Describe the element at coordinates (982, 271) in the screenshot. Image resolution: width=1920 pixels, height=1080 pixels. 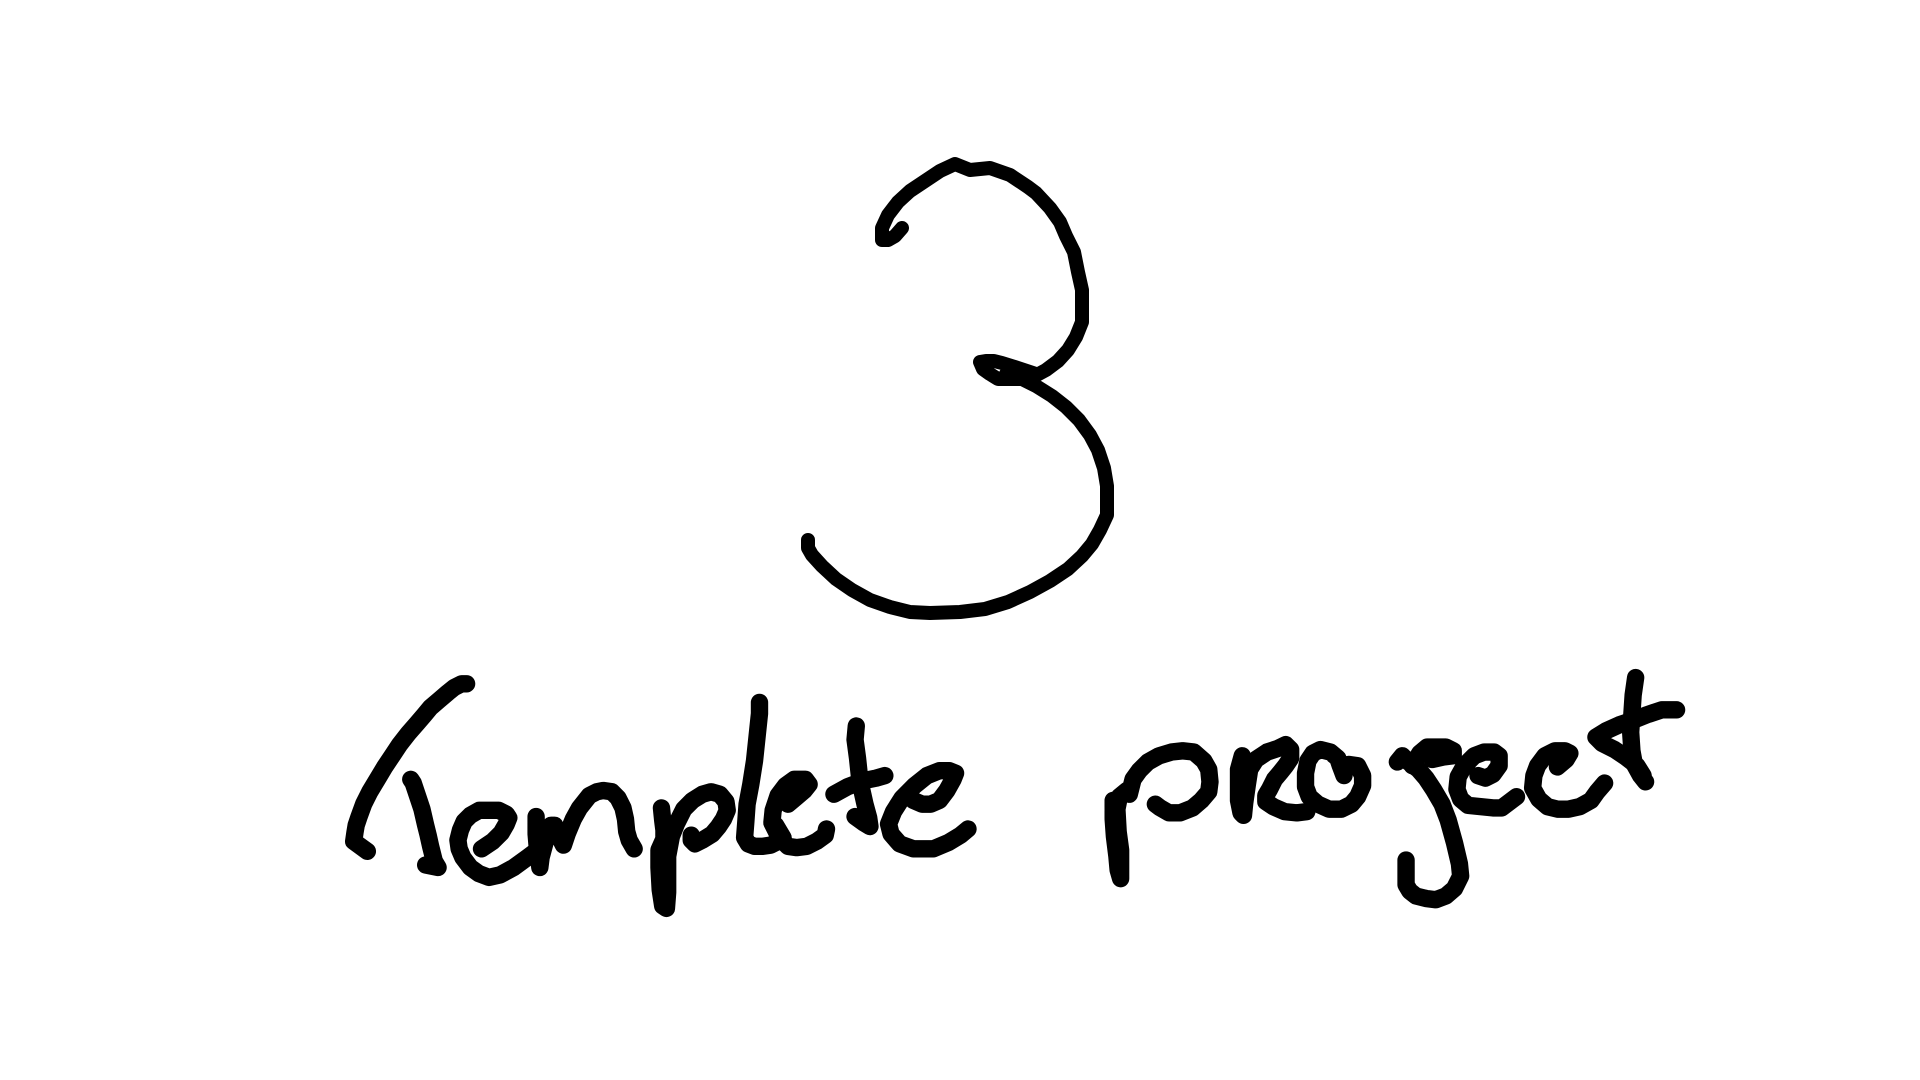
I see `digit-three-upper-stroke` at that location.